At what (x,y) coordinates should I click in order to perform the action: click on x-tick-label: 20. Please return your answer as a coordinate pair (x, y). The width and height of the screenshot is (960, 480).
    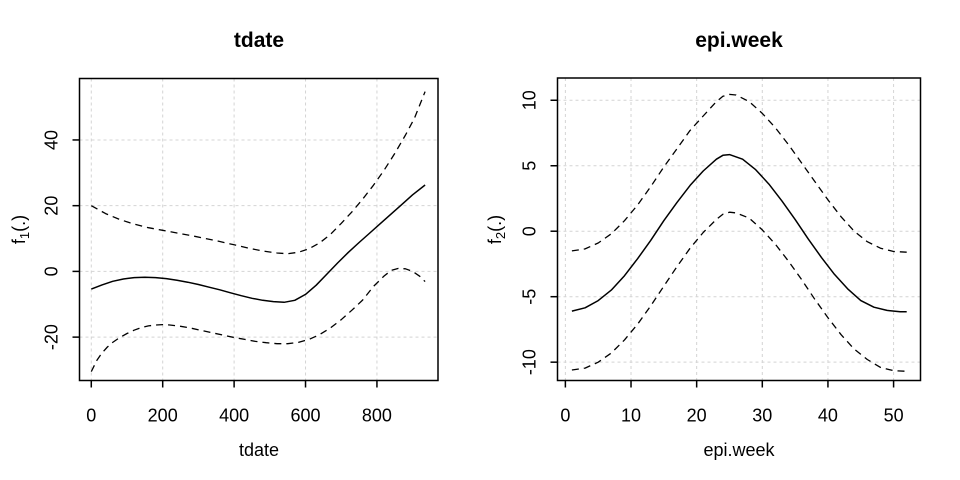
    Looking at the image, I should click on (697, 416).